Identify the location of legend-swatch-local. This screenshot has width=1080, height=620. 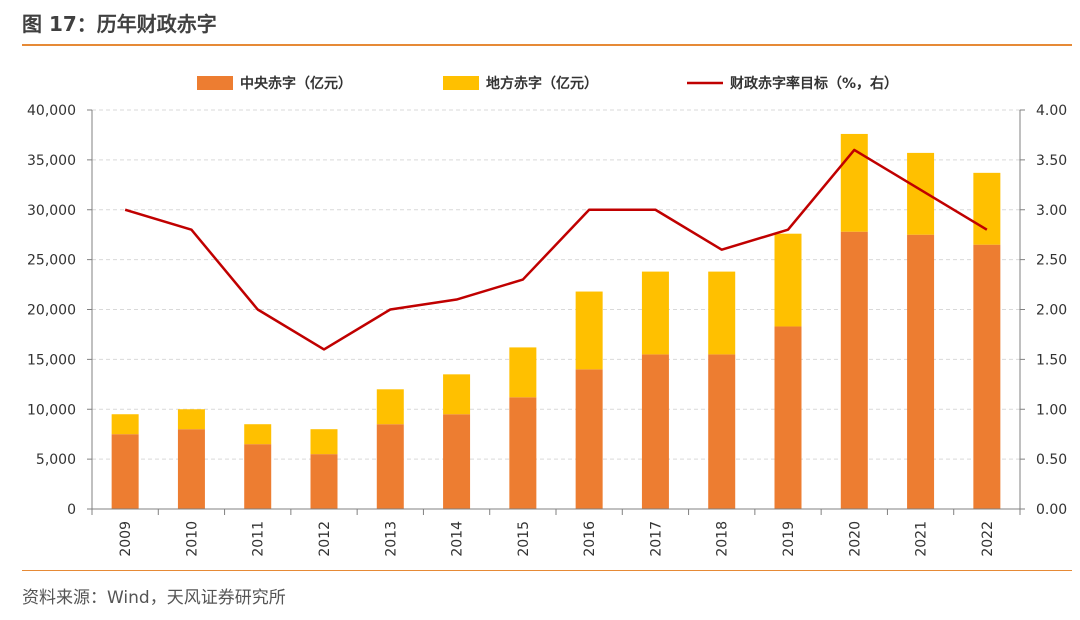
(461, 83).